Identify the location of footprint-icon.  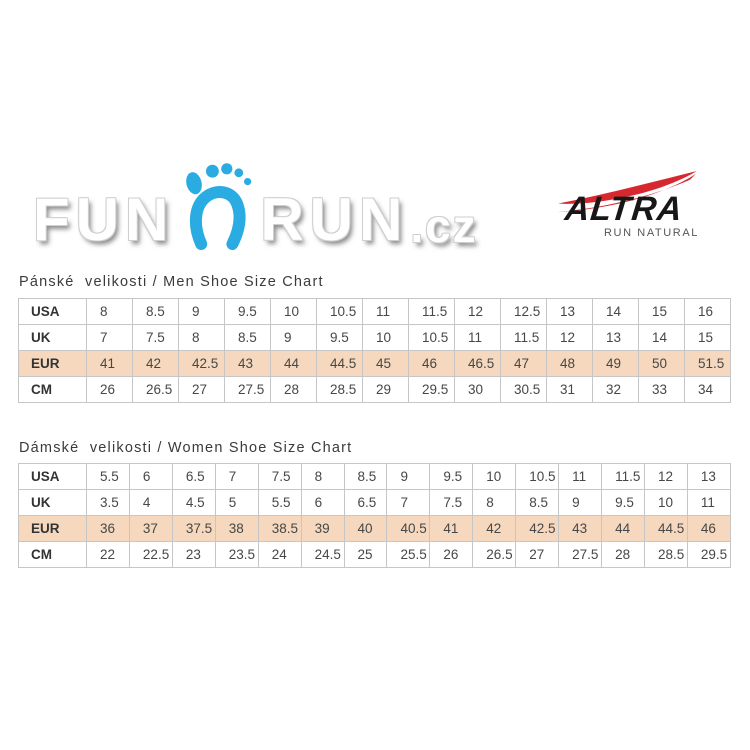
(219, 206).